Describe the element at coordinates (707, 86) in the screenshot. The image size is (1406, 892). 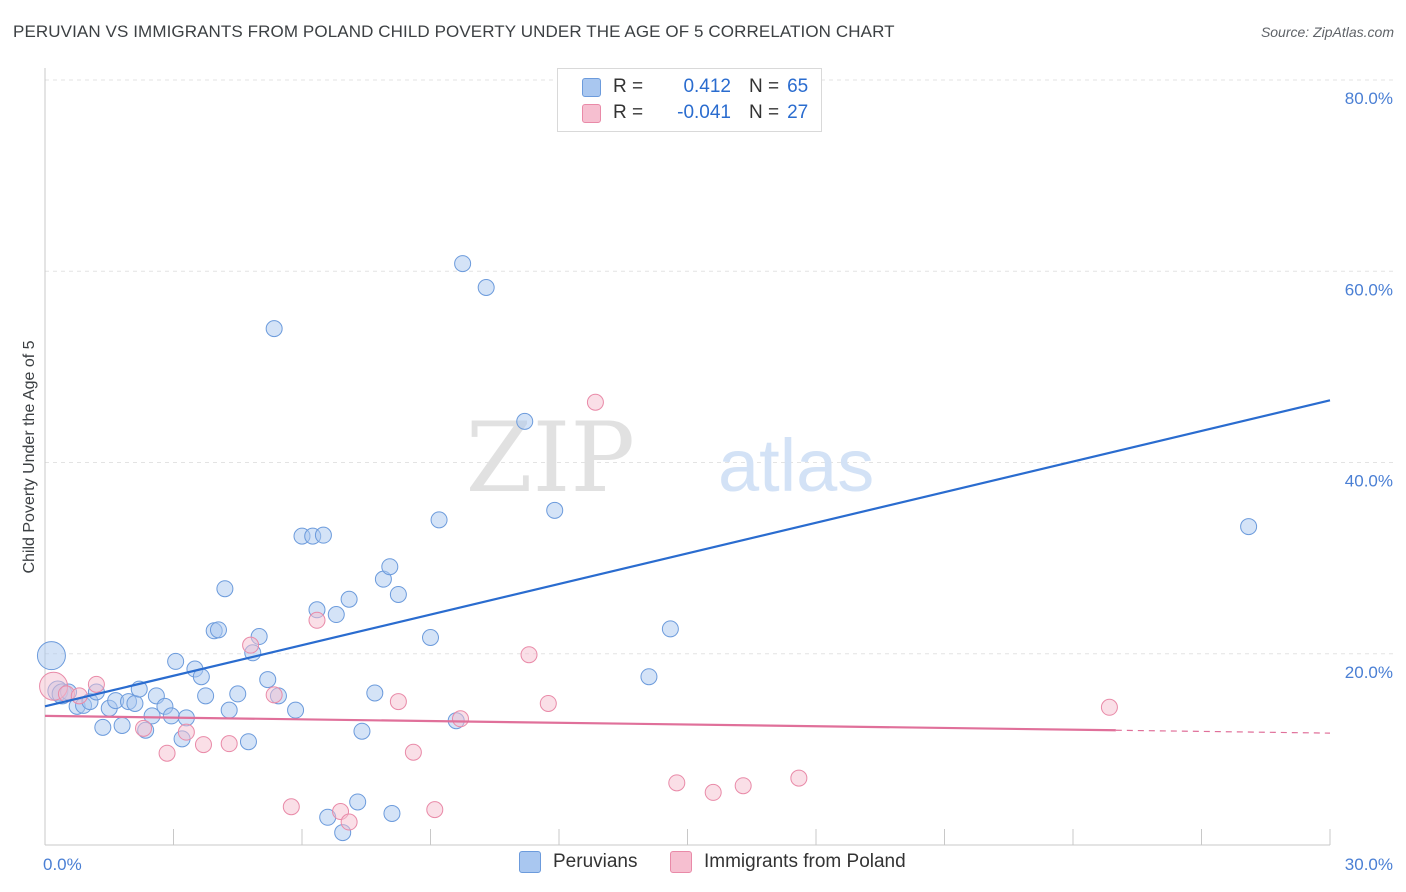
I see `legend-r-value: 0.412` at that location.